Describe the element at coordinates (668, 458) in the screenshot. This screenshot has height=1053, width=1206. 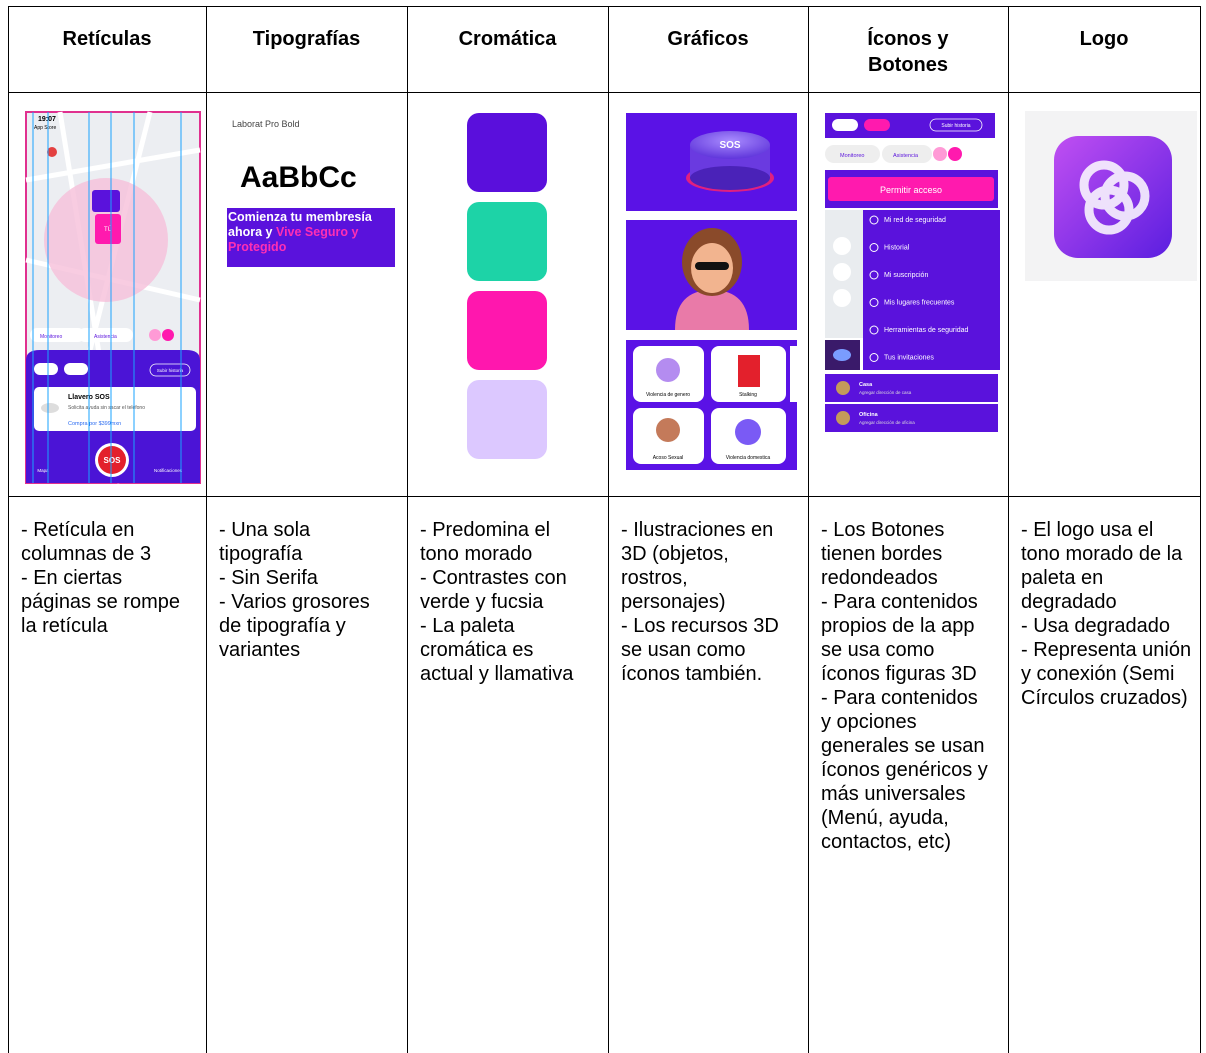
I see `card-label: Acoso Sexual` at that location.